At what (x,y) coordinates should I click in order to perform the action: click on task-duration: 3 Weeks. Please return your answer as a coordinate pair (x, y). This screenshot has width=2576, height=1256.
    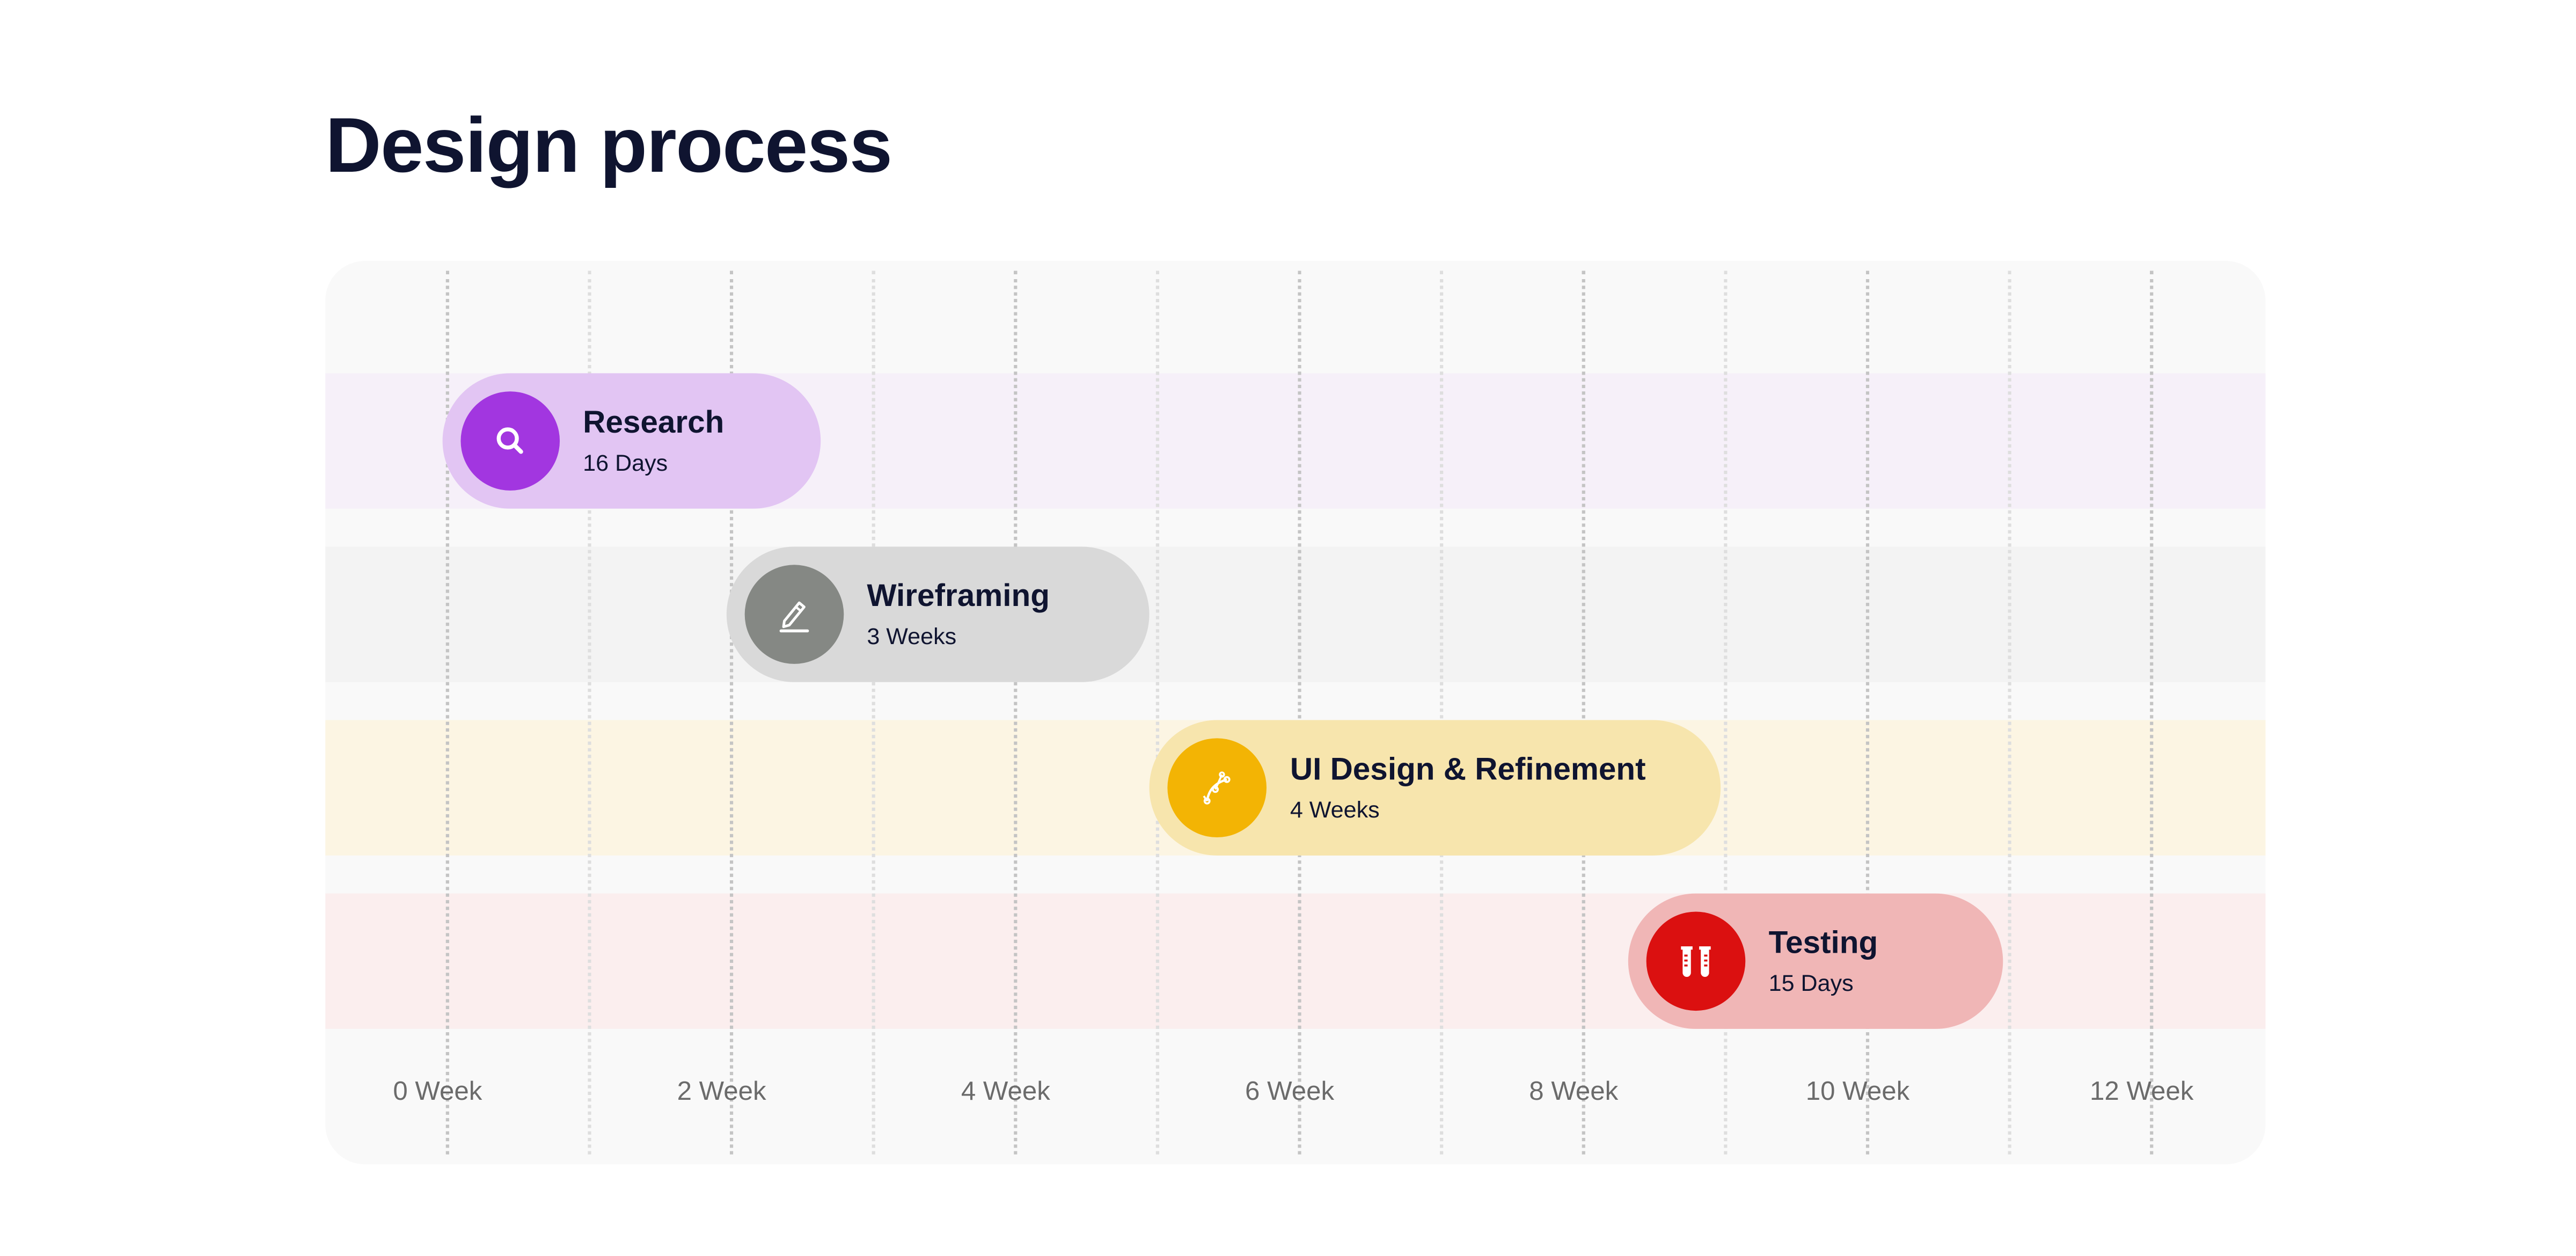
    Looking at the image, I should click on (912, 635).